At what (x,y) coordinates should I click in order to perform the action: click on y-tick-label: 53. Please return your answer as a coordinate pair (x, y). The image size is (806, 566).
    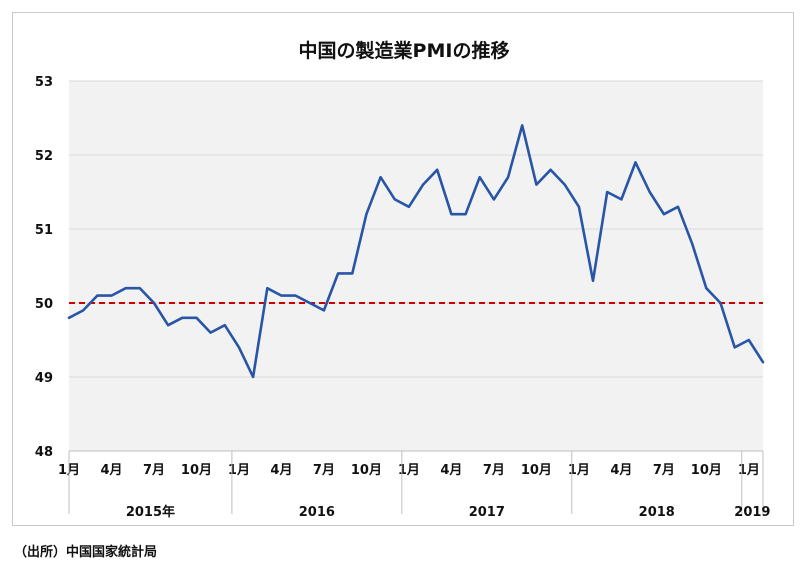
    Looking at the image, I should click on (44, 82).